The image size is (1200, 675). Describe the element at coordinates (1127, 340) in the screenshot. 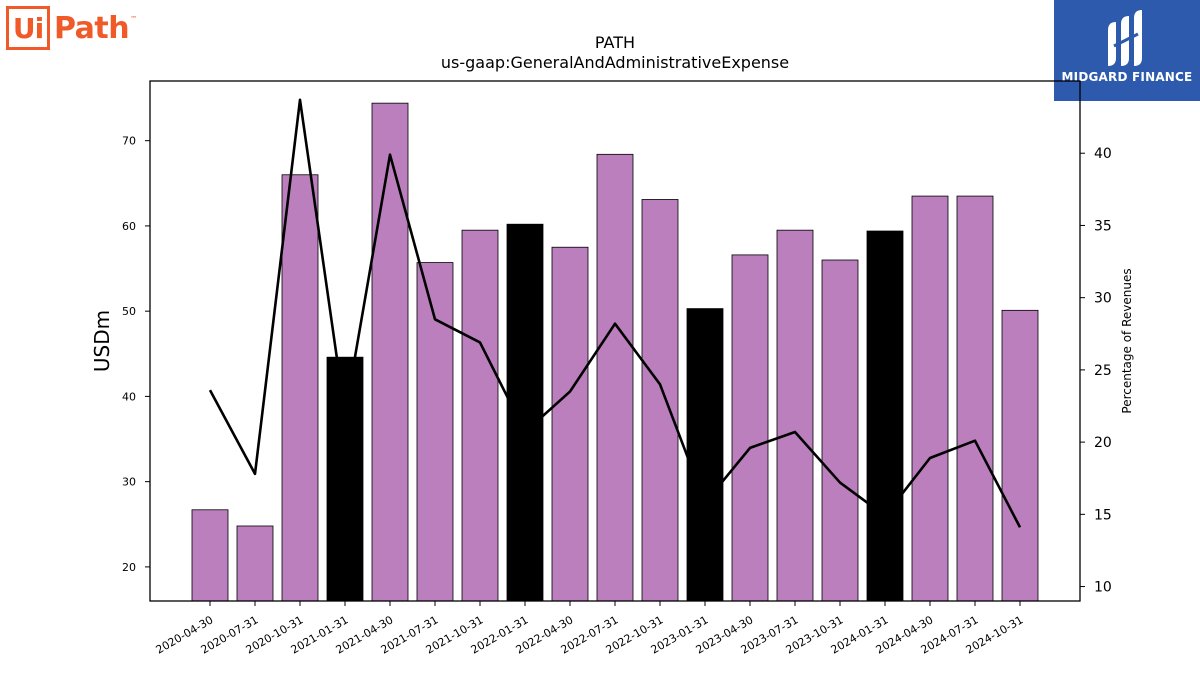

I see `y2-axis-label: Percentage of Revenues` at that location.